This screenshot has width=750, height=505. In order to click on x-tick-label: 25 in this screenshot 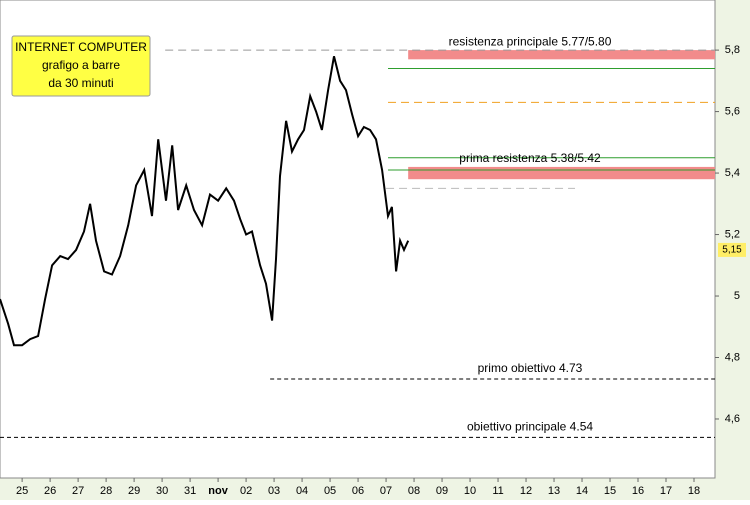, I will do `click(22, 491)`.